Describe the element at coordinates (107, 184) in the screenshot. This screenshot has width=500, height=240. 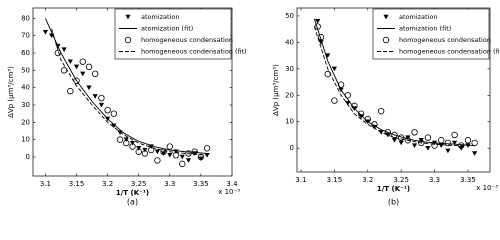
I see `x-tick-label: 3.2` at that location.